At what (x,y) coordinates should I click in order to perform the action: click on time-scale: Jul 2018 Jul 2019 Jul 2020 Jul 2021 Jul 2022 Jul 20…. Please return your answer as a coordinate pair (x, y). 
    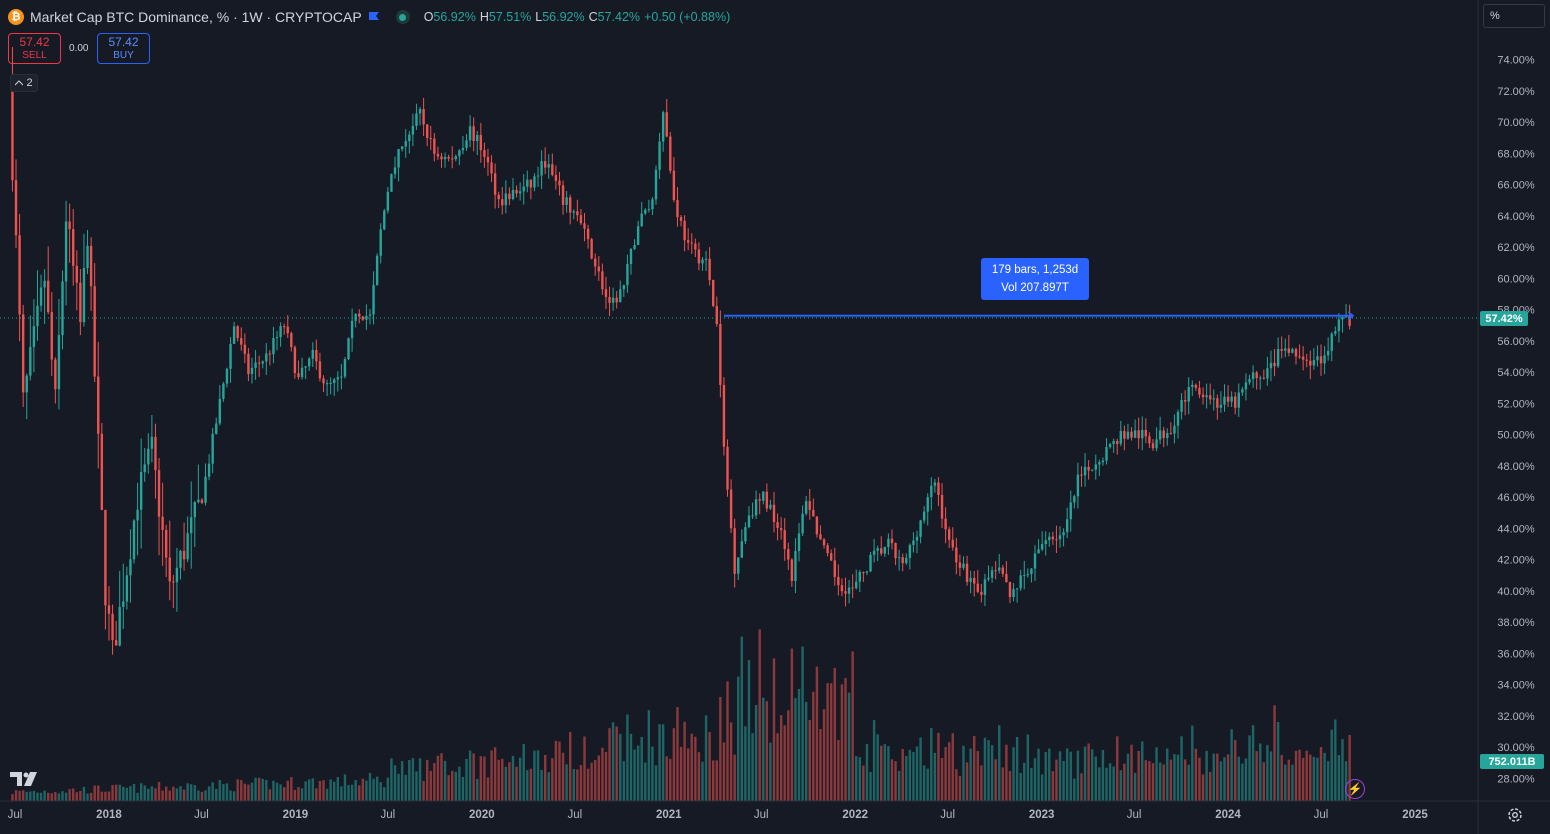
    Looking at the image, I should click on (718, 815).